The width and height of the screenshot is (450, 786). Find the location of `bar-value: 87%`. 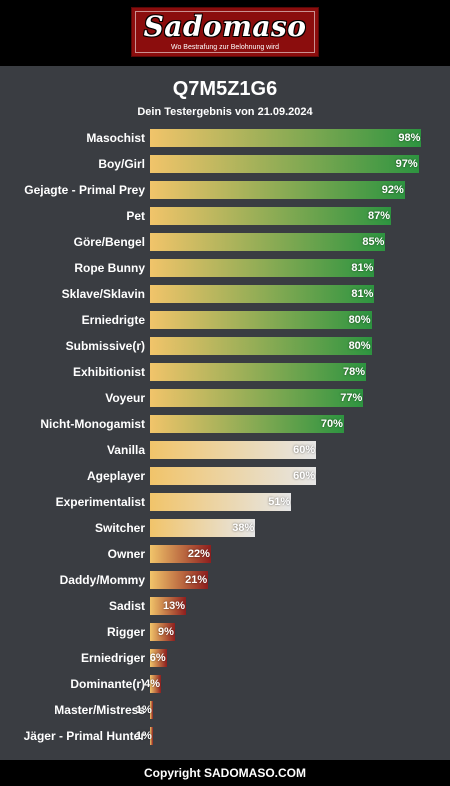

bar-value: 87% is located at coordinates (378, 216).